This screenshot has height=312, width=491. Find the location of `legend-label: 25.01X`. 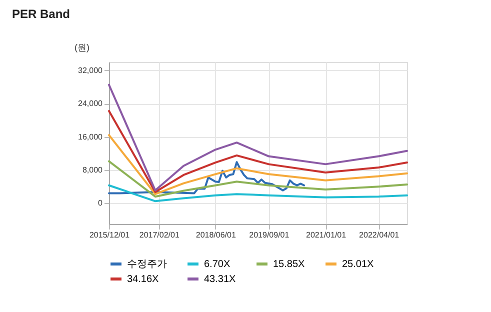

legend-label: 25.01X is located at coordinates (358, 264).